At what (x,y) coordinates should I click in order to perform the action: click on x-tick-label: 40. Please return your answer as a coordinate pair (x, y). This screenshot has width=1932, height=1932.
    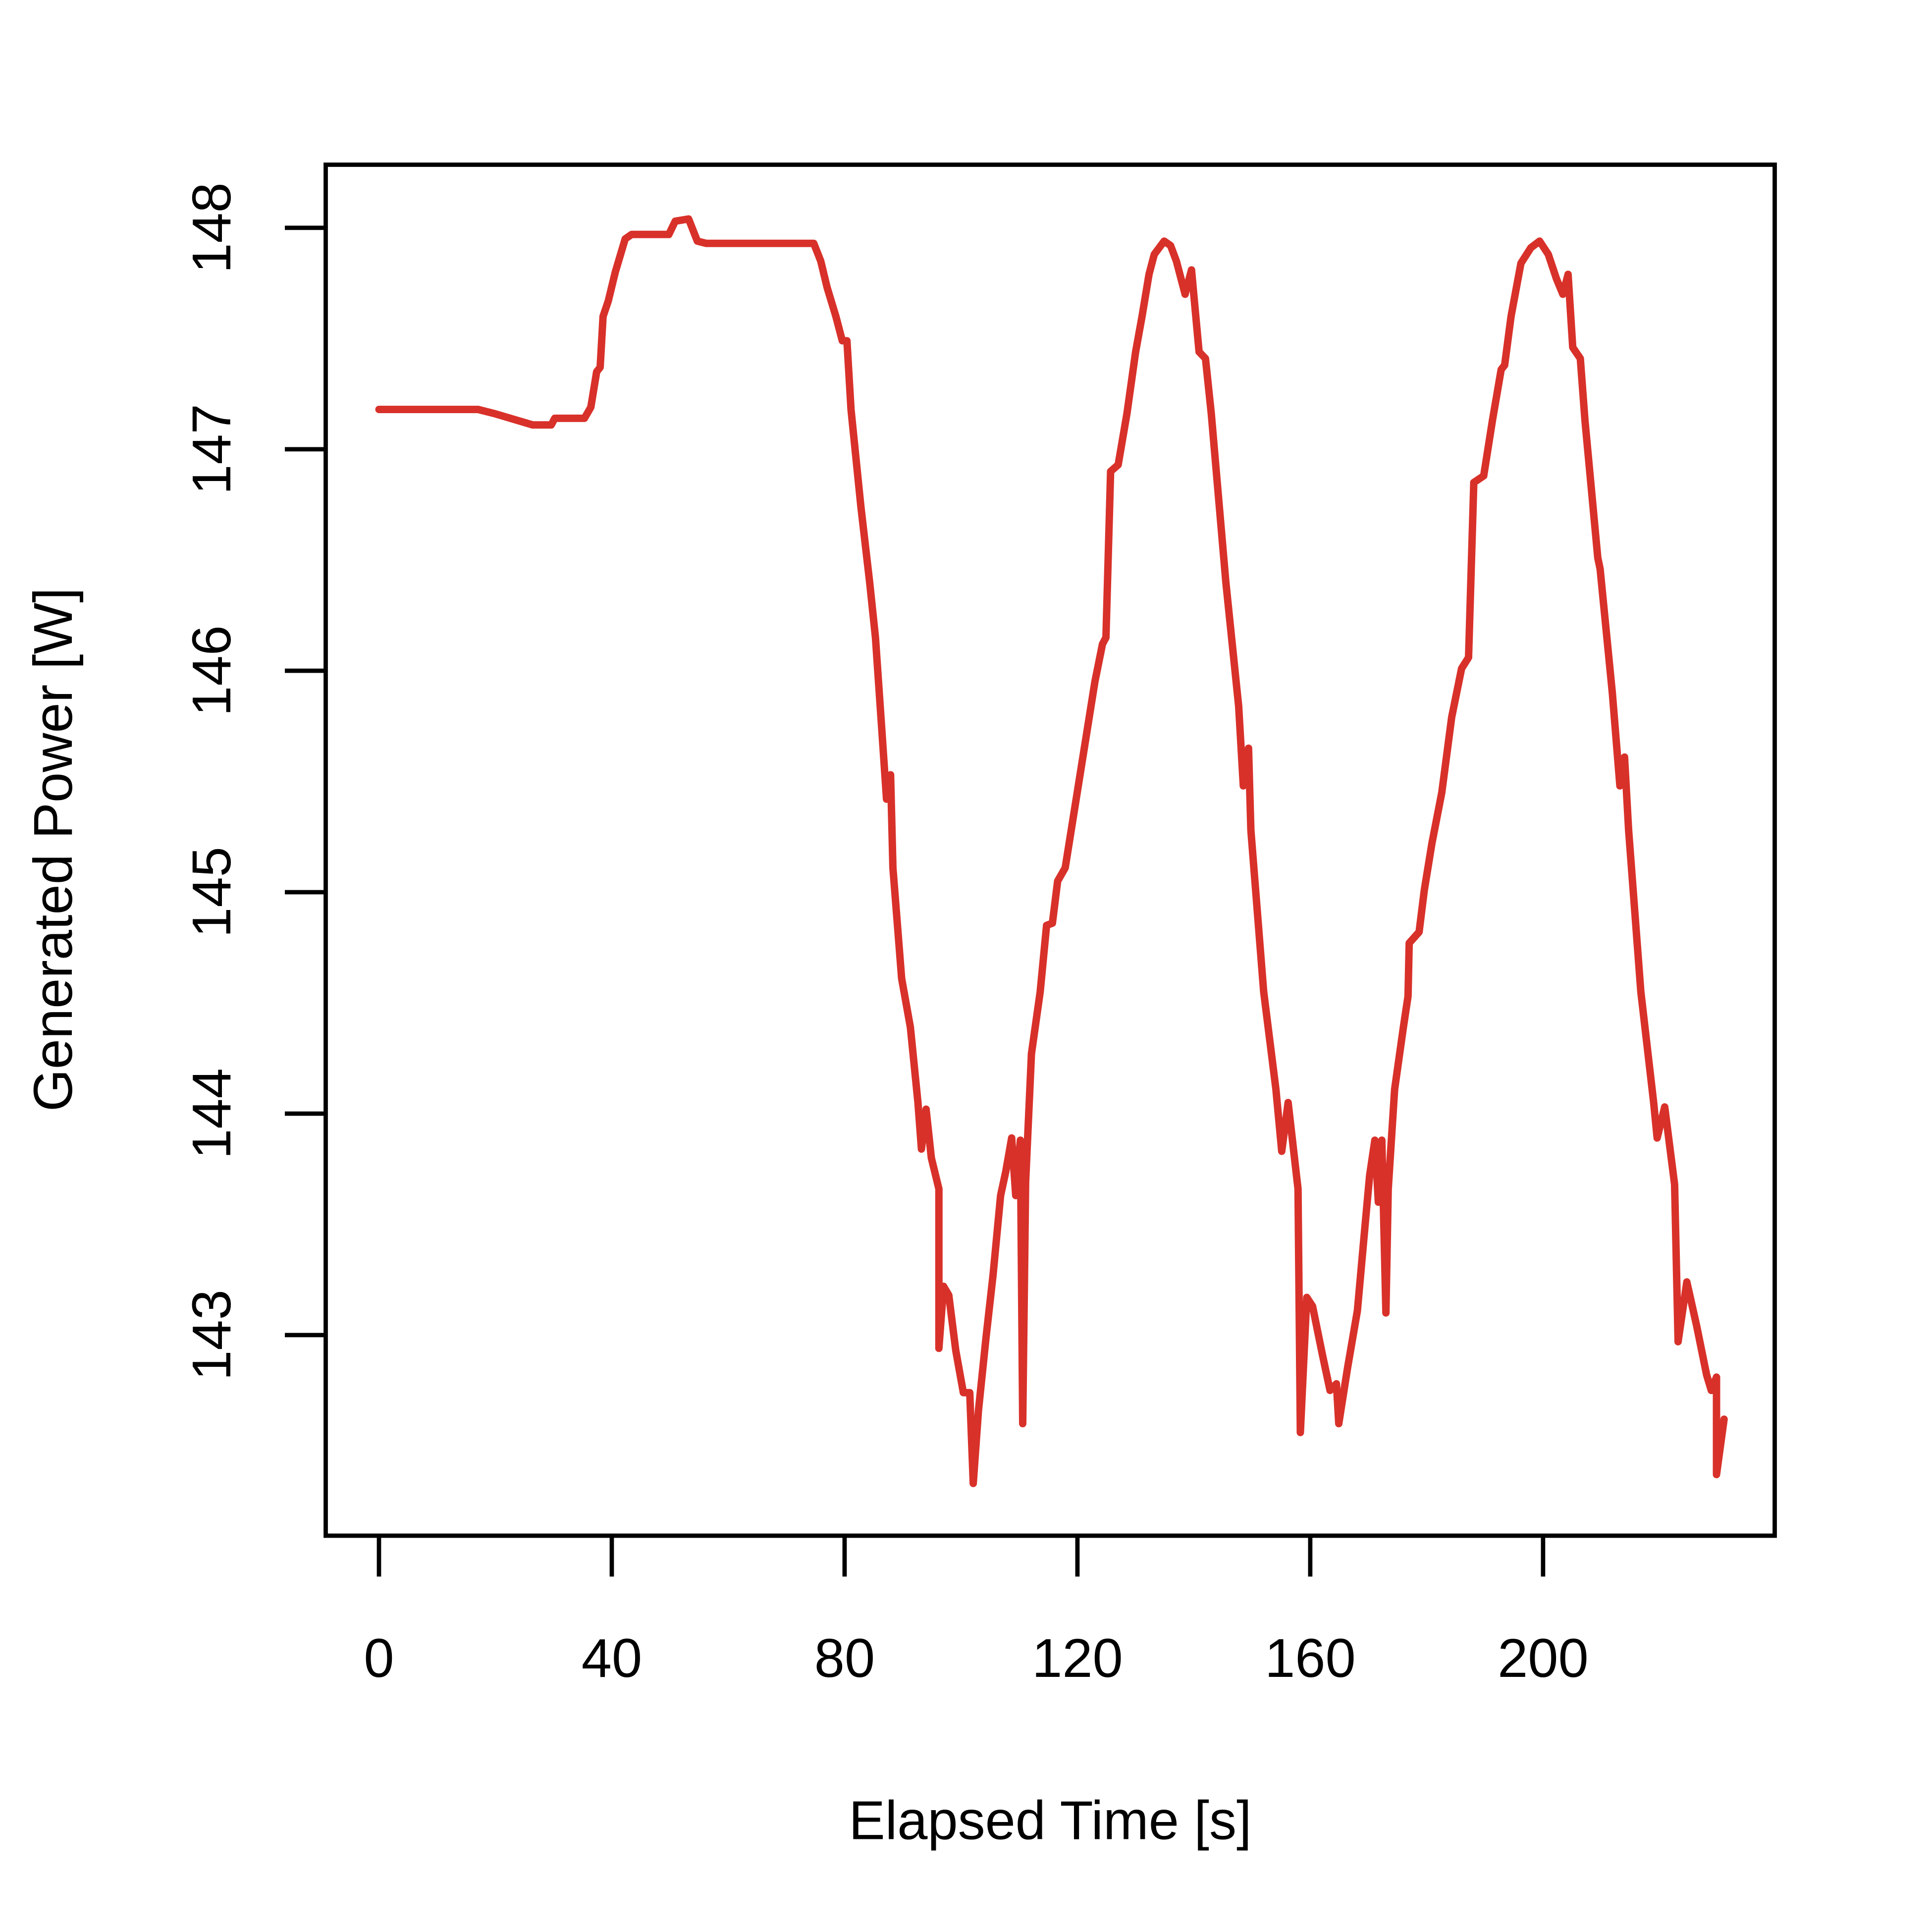
    Looking at the image, I should click on (612, 1658).